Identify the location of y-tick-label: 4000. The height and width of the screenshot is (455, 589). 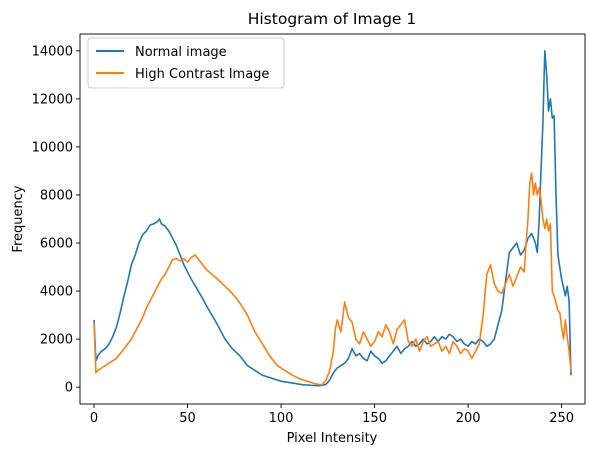
(56, 292).